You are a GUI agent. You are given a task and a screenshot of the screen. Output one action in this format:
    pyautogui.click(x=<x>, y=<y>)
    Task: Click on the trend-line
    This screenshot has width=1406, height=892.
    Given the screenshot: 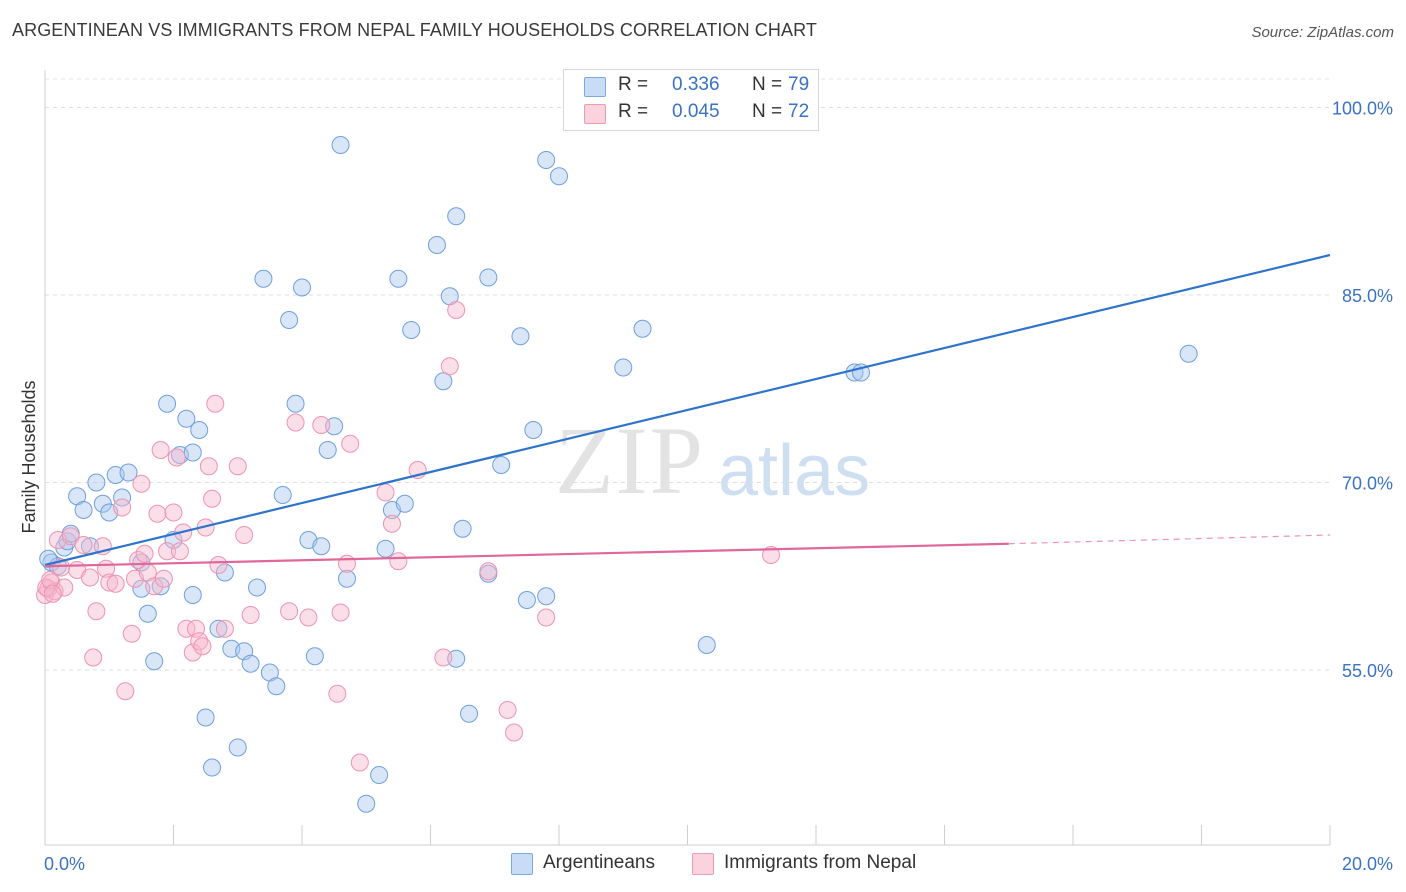 What is the action you would take?
    pyautogui.click(x=526, y=555)
    